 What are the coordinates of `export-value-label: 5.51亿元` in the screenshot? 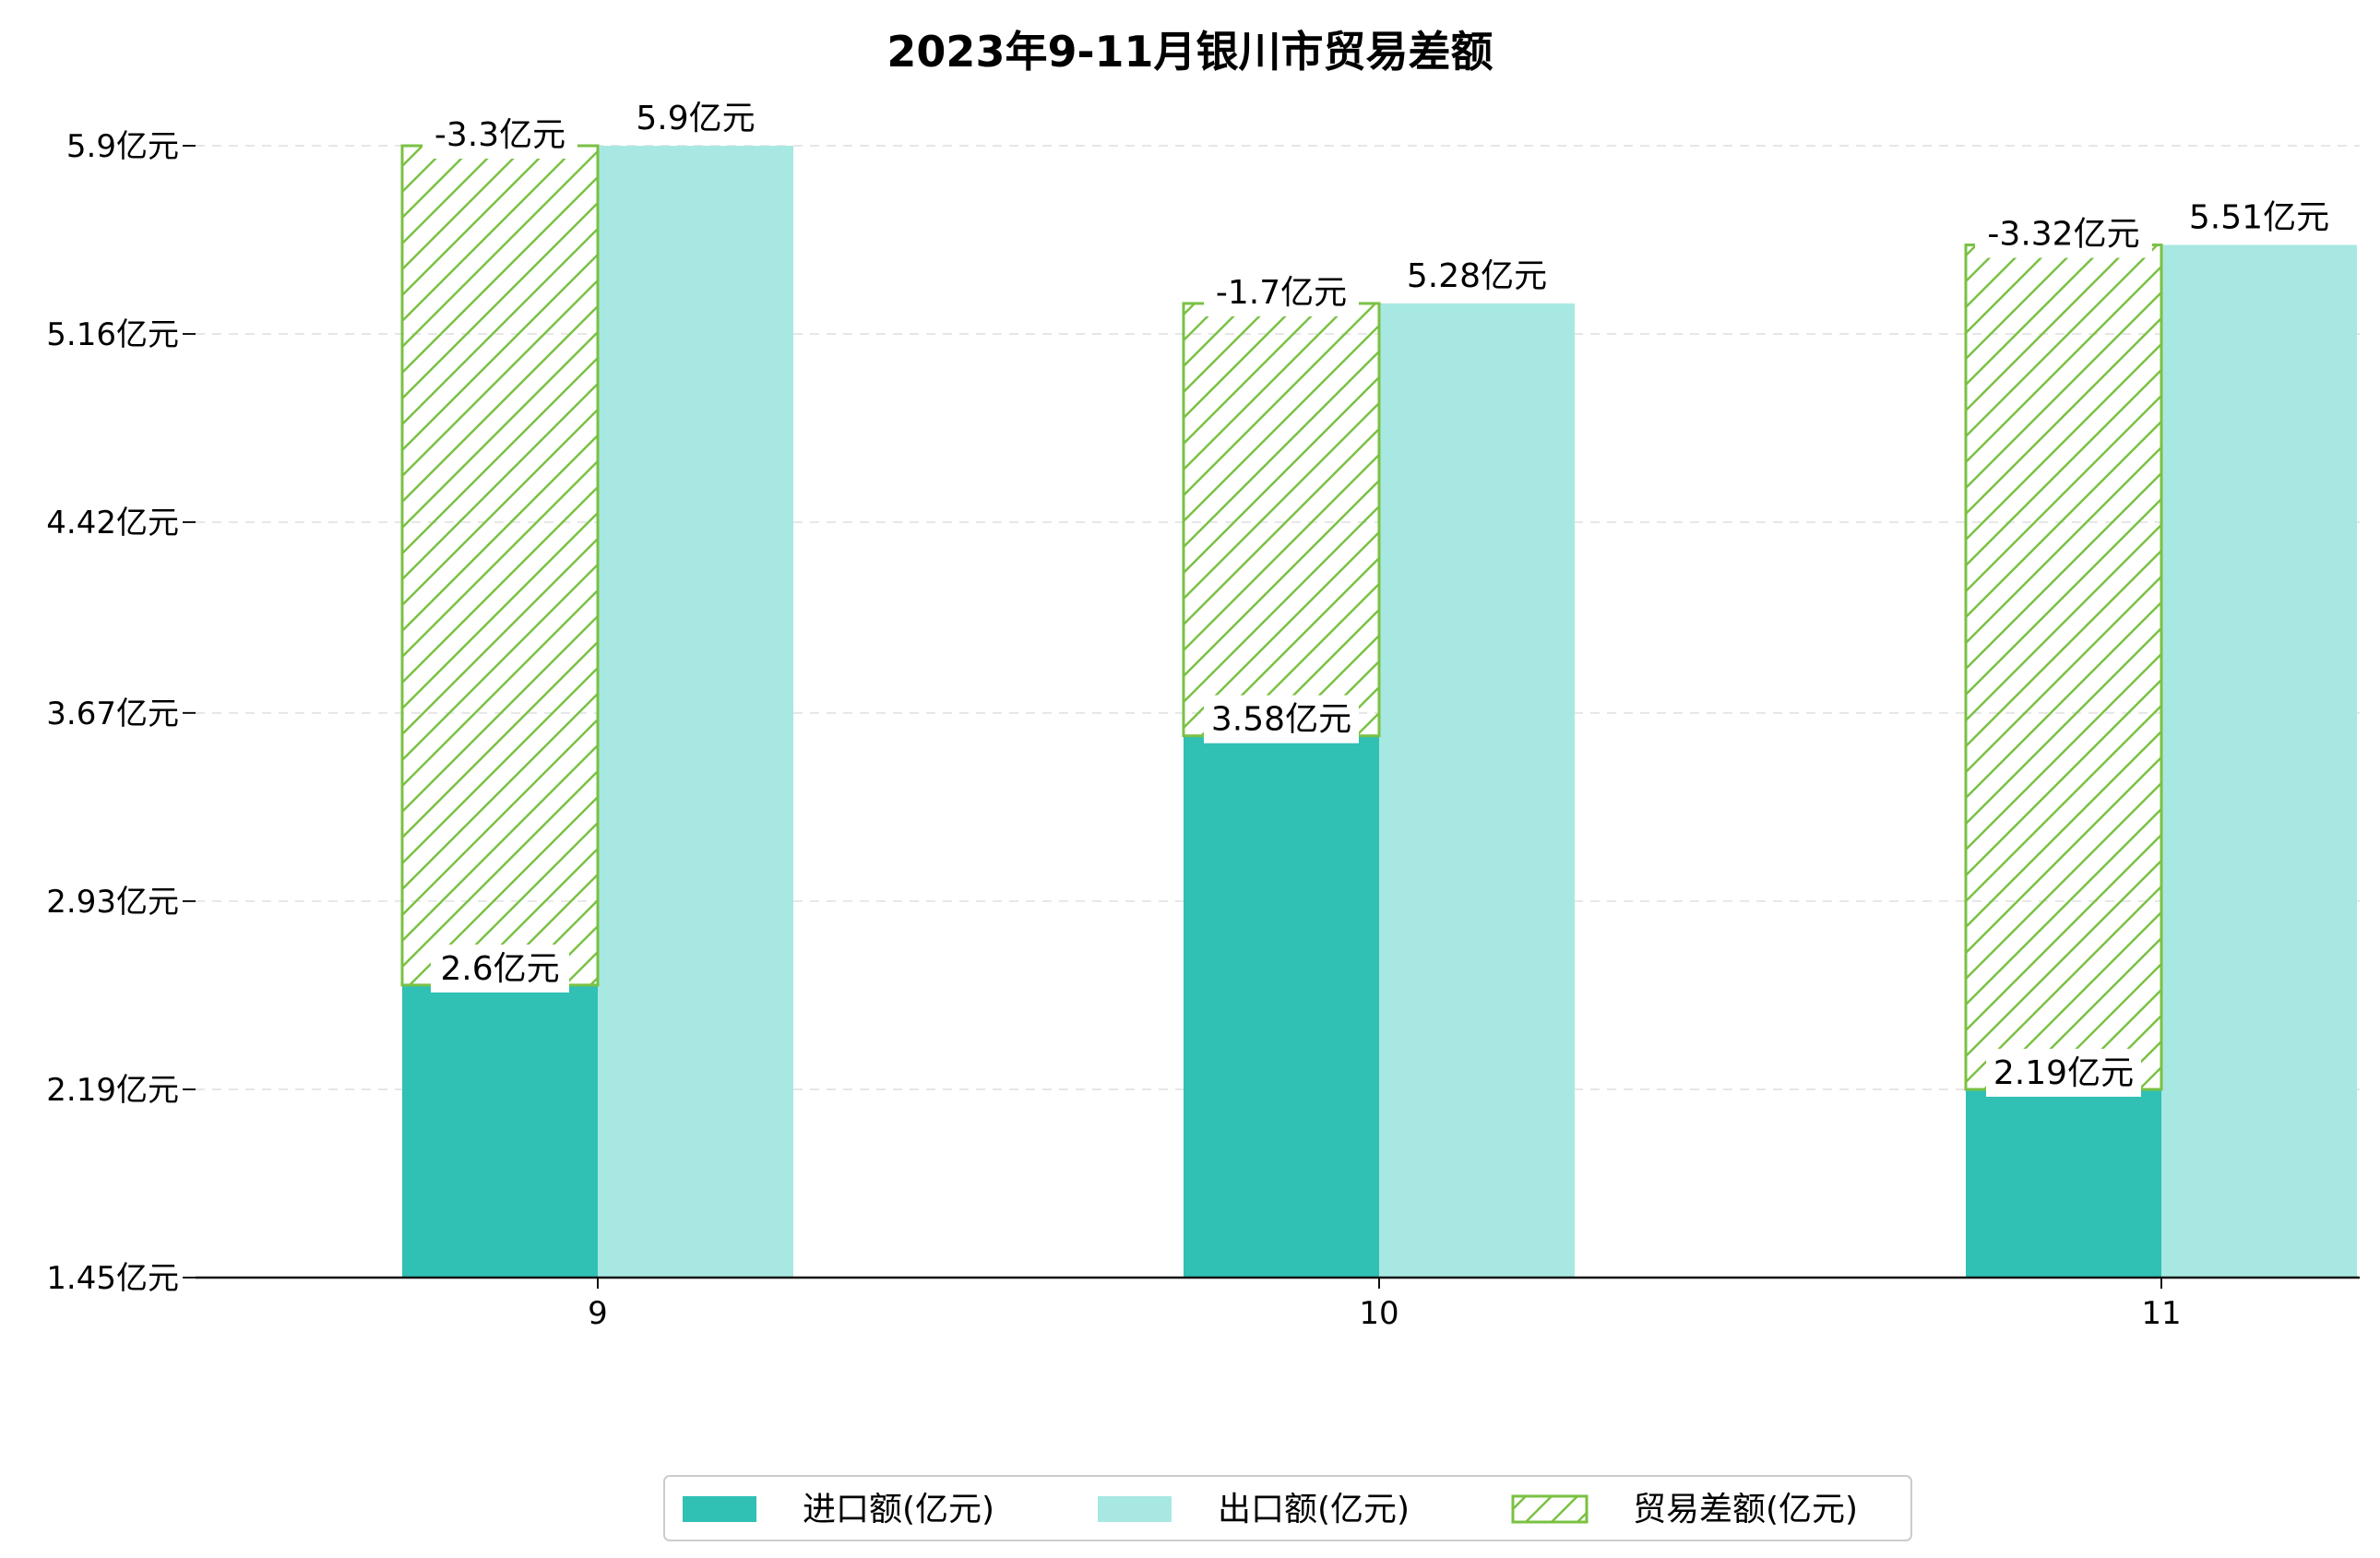 It's located at (2259, 217).